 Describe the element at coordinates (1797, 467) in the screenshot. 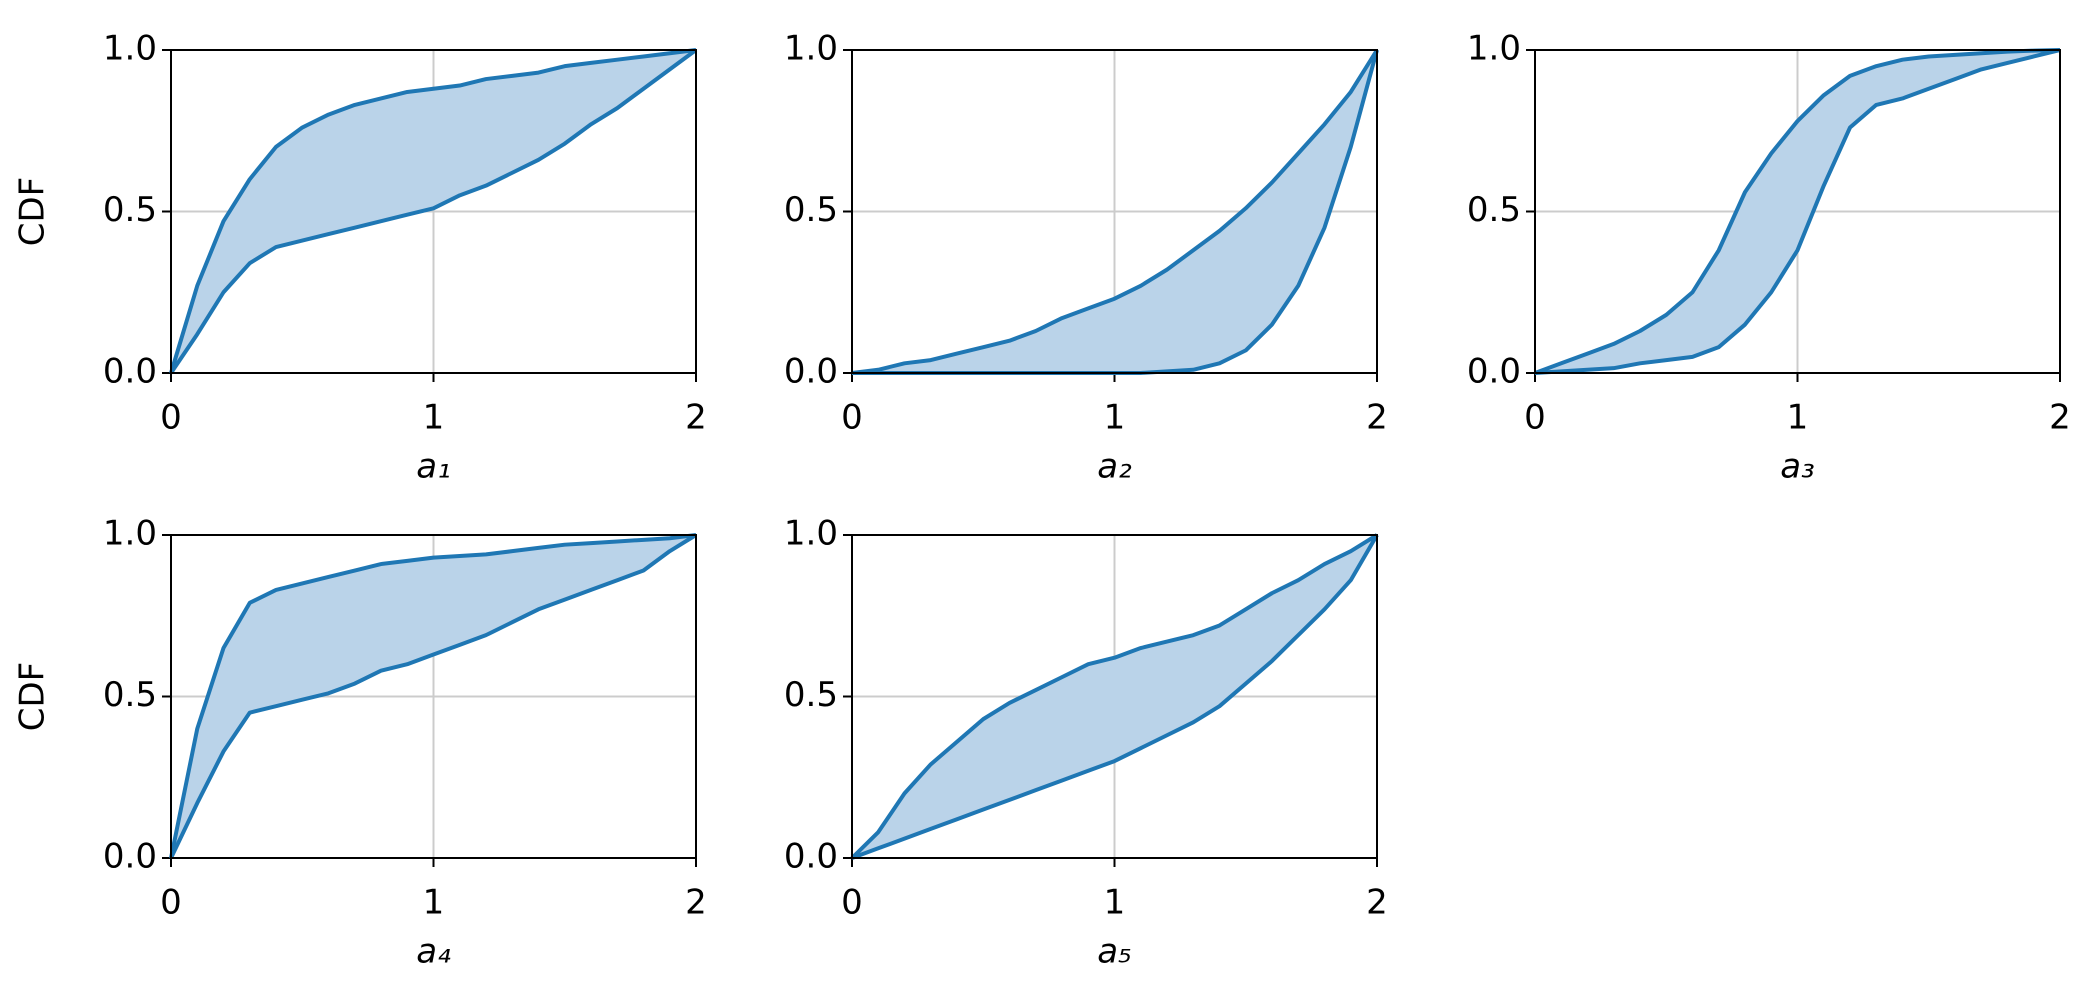

I see `x-axis-label: a₃` at that location.